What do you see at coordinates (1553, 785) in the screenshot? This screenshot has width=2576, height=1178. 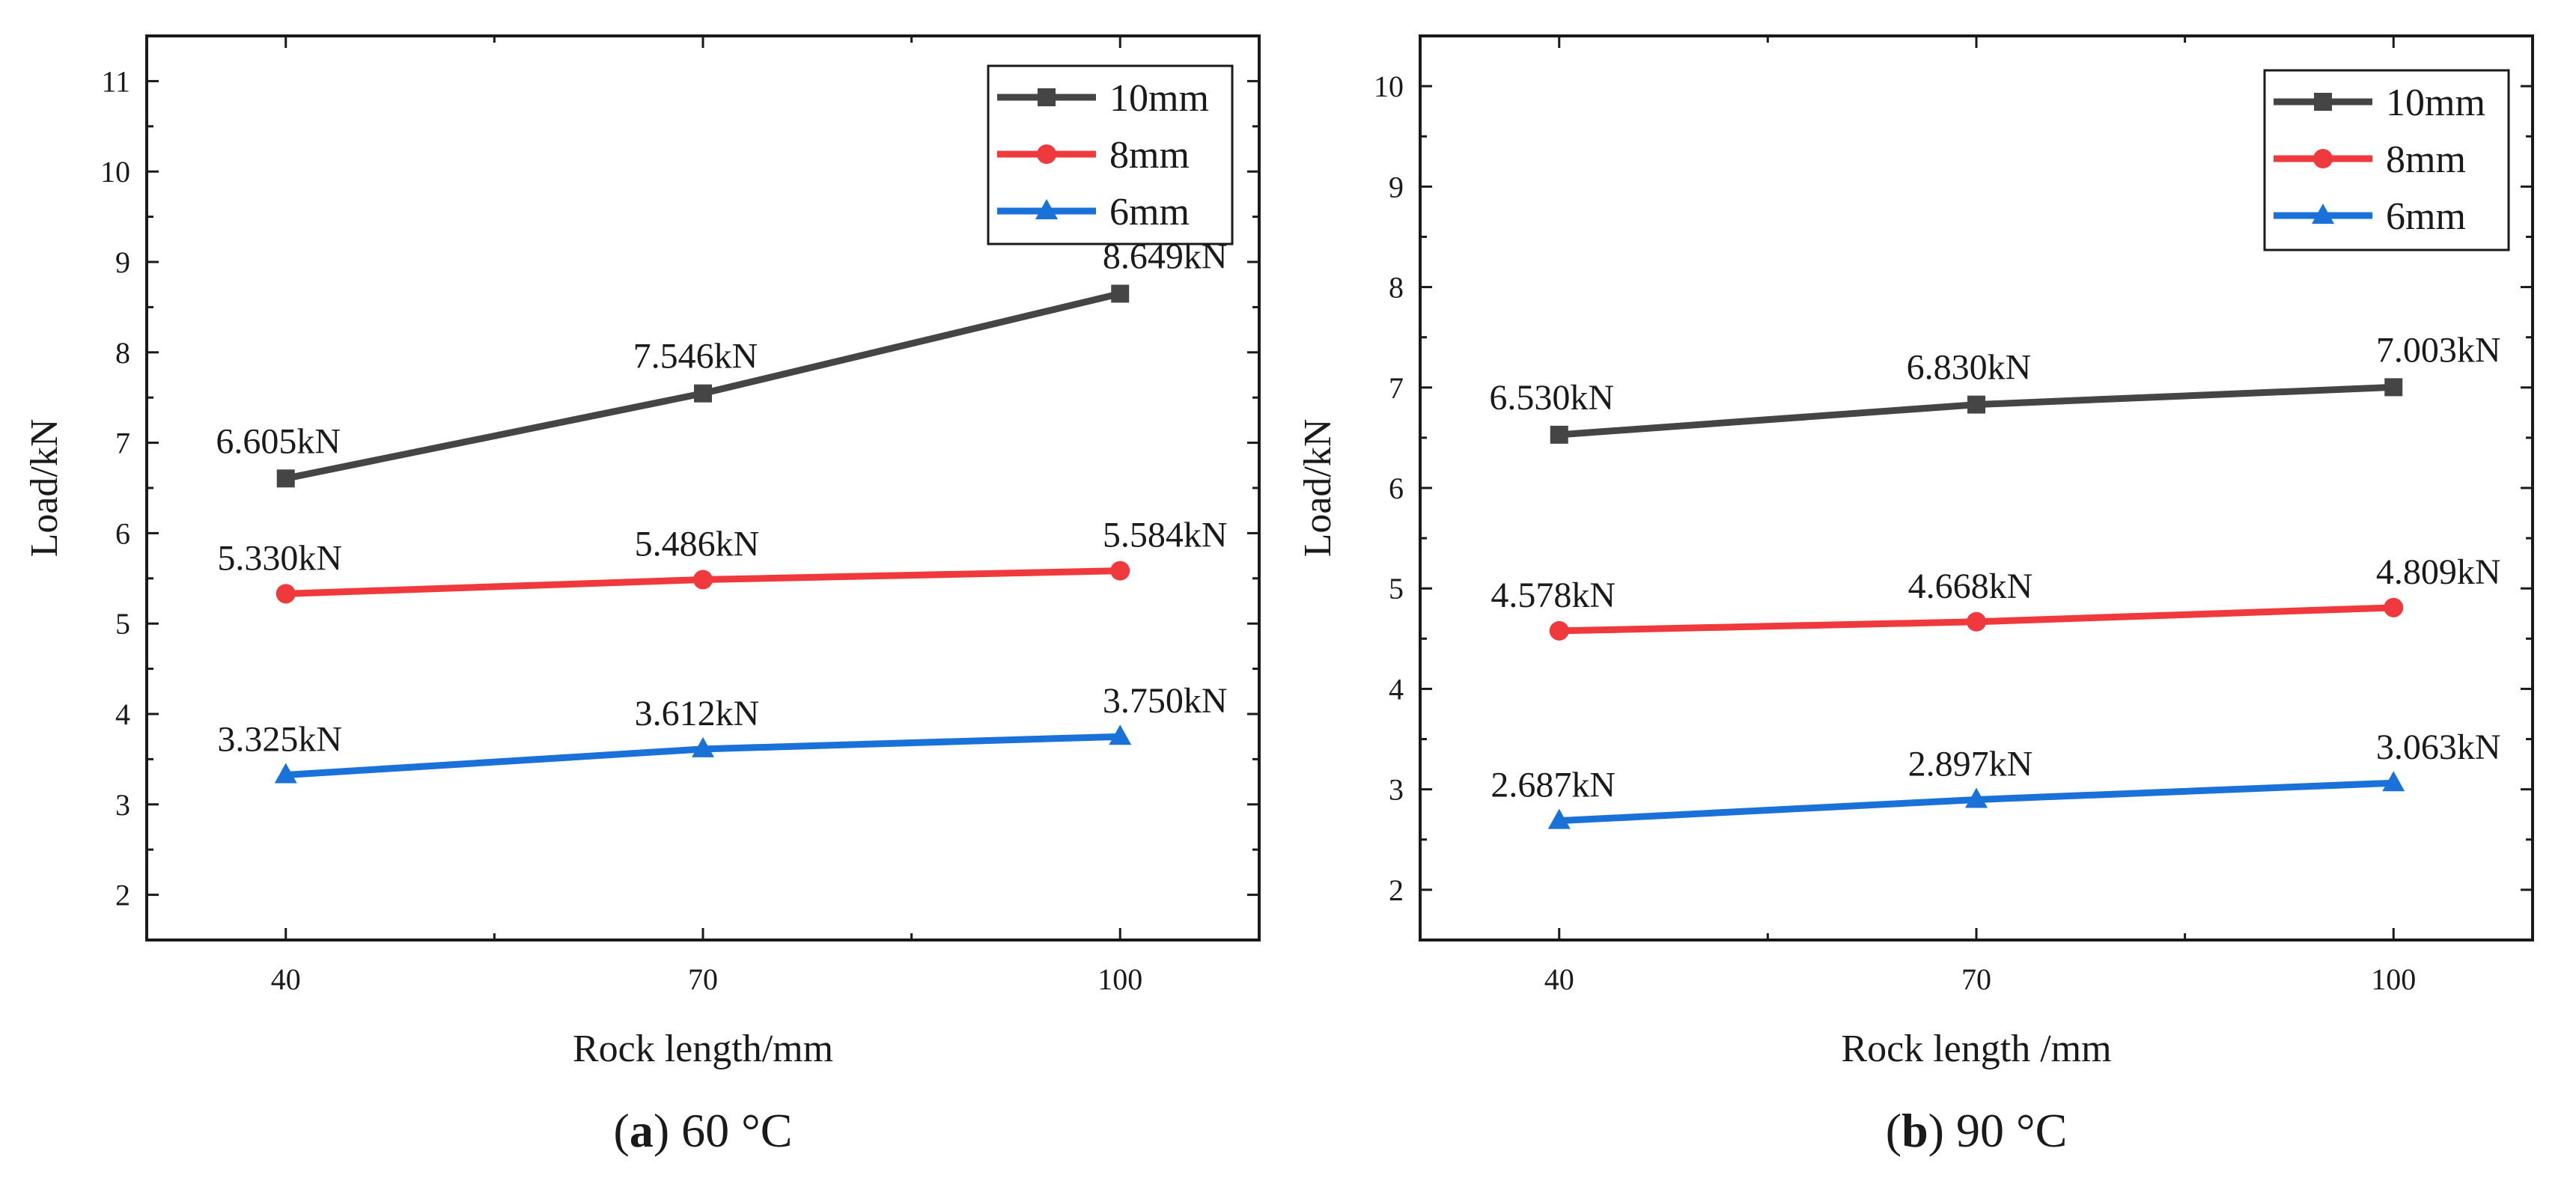 I see `data-label-6mm: 2.687kN` at bounding box center [1553, 785].